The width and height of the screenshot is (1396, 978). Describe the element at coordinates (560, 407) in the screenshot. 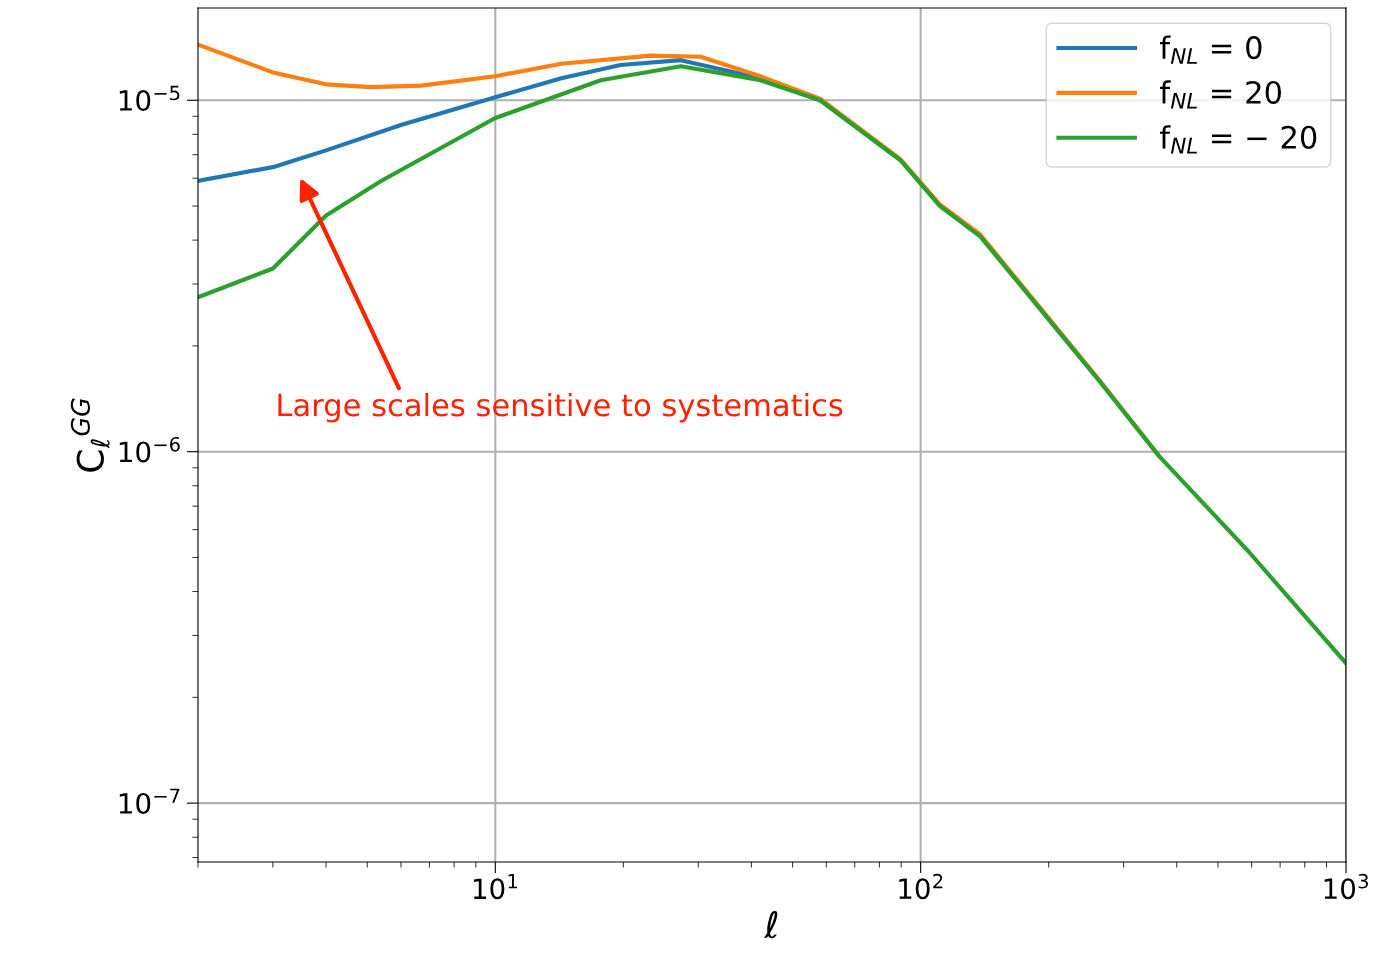

I see `annotation: Large scales sensitive to systematics` at that location.